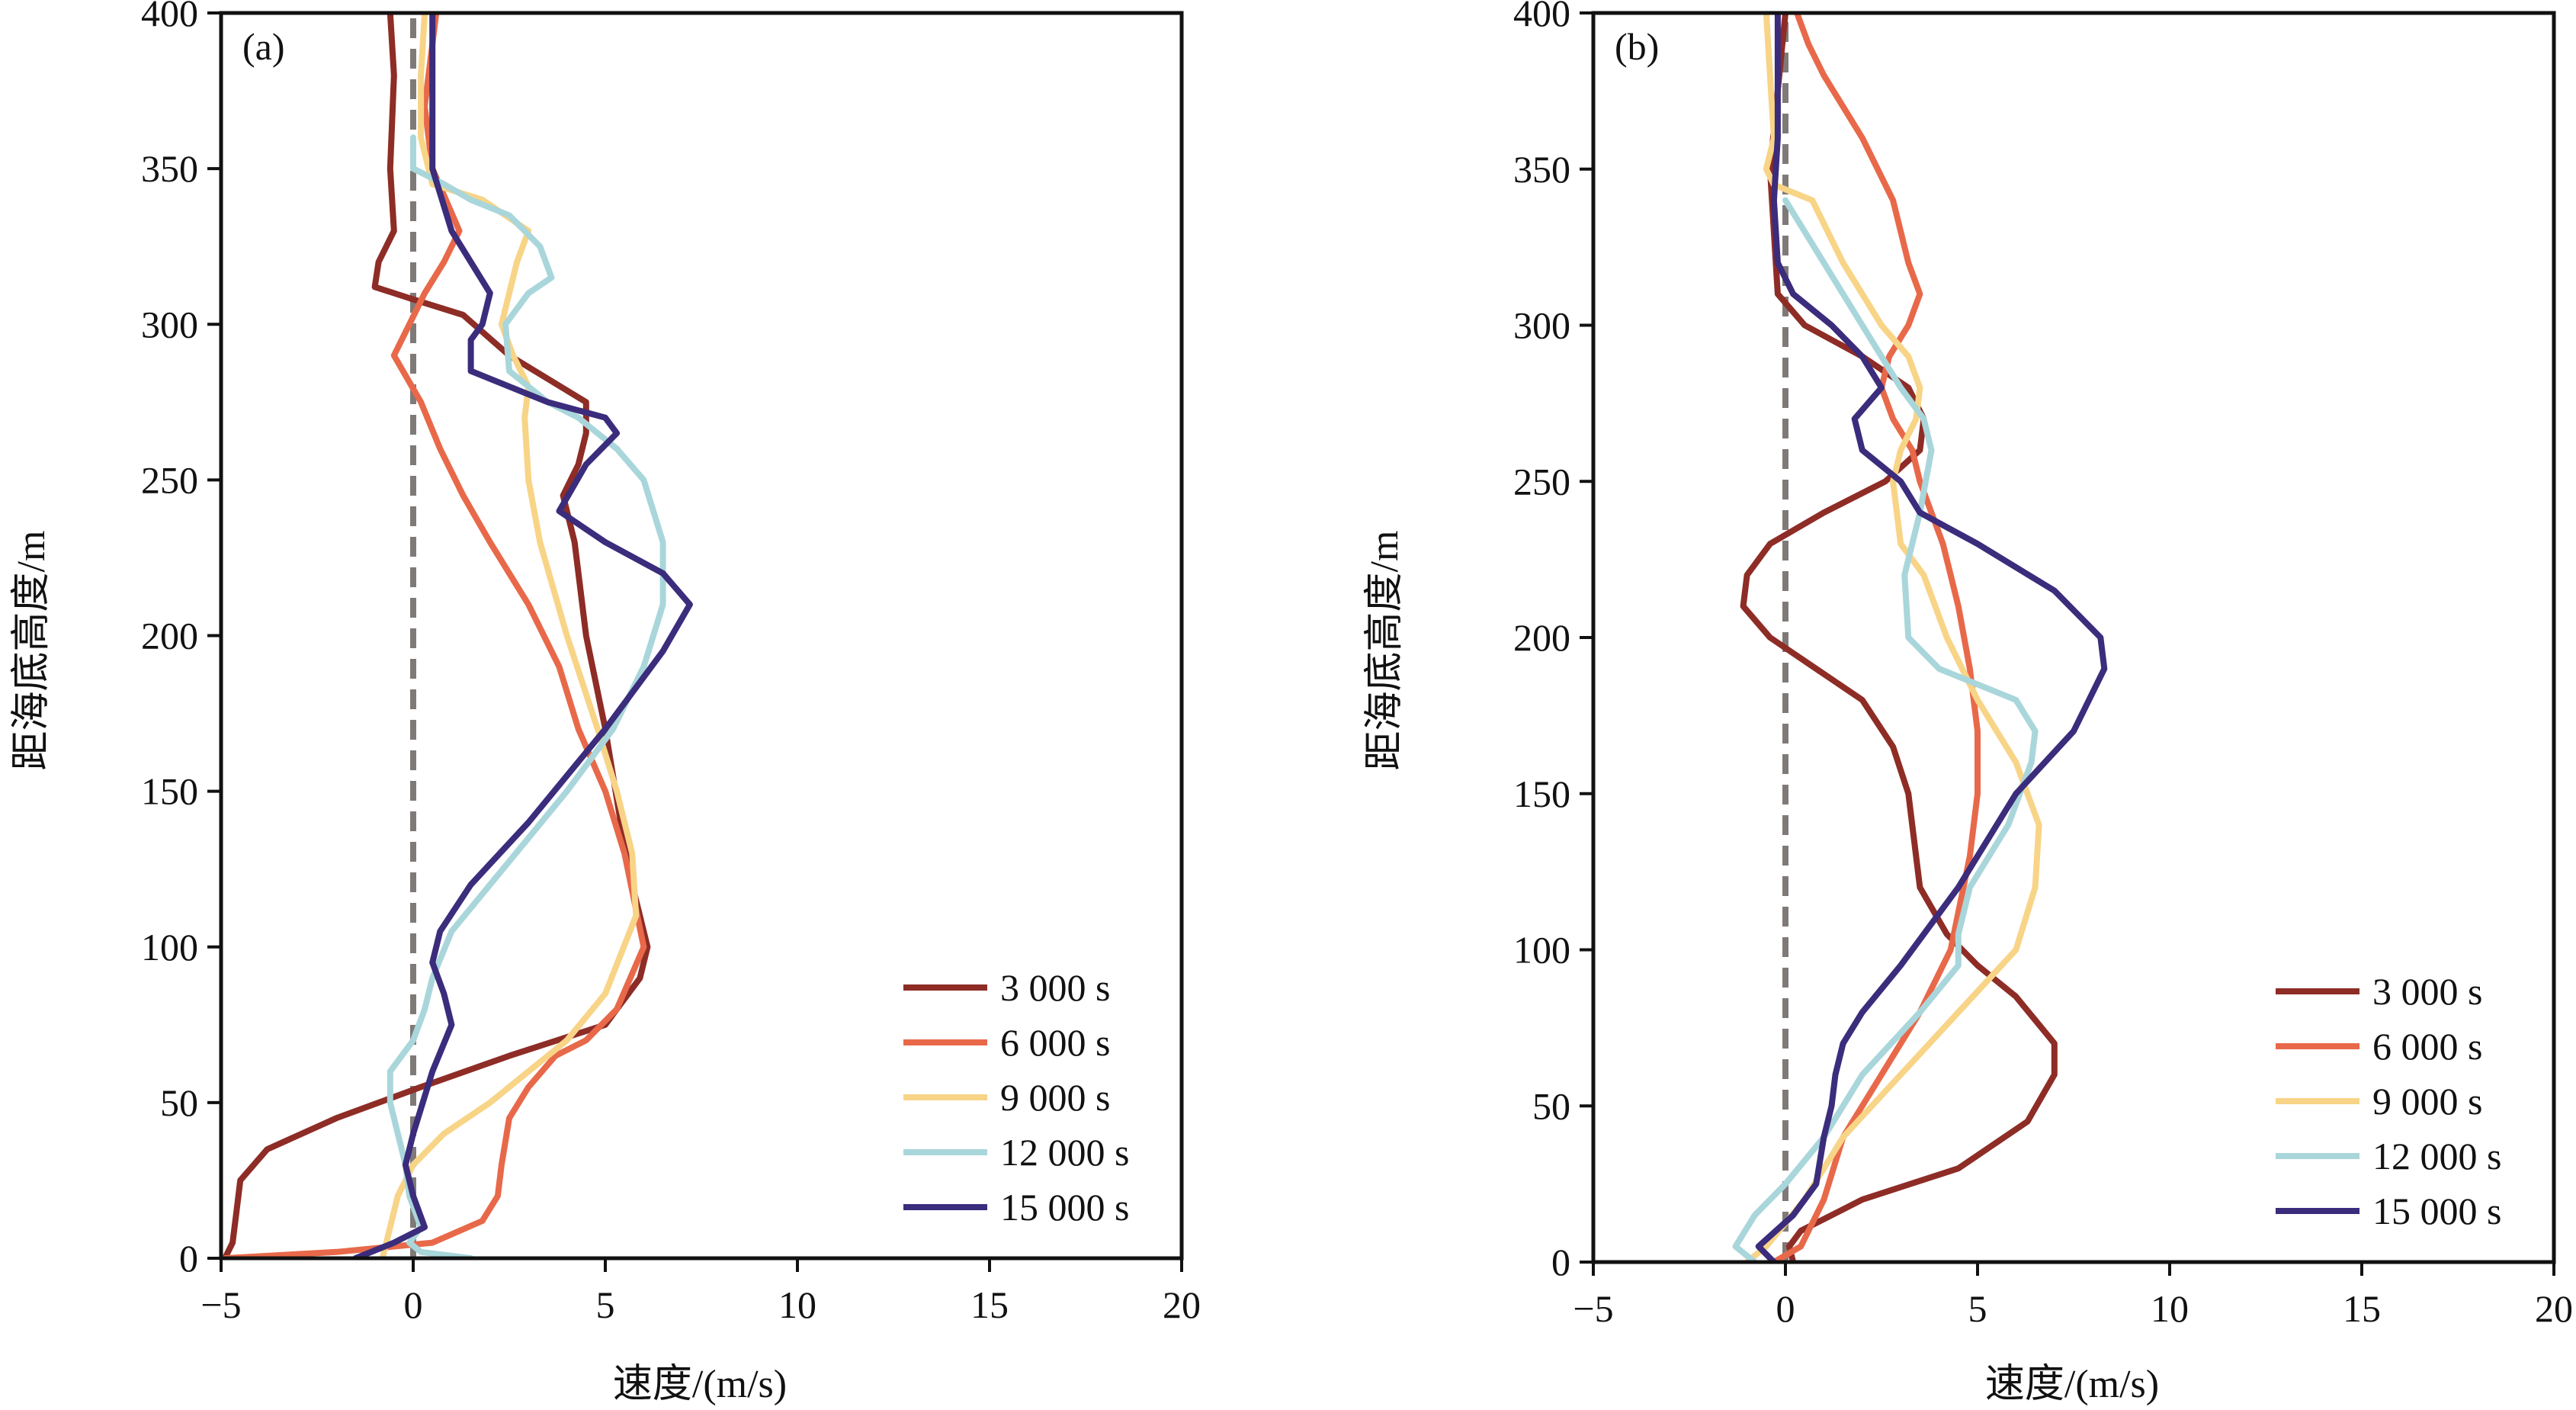  What do you see at coordinates (2072, 1384) in the screenshot?
I see `panel-b-xlabel: 速度/(m/s)` at bounding box center [2072, 1384].